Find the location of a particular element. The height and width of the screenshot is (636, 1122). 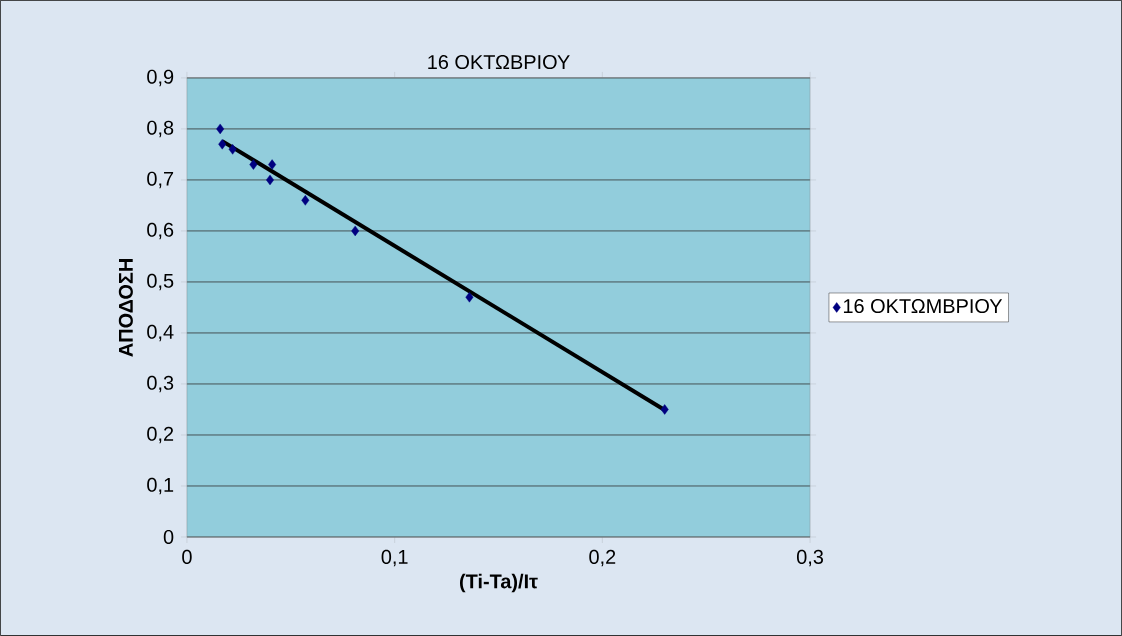

y-tick-label: 0,1 is located at coordinates (160, 486).